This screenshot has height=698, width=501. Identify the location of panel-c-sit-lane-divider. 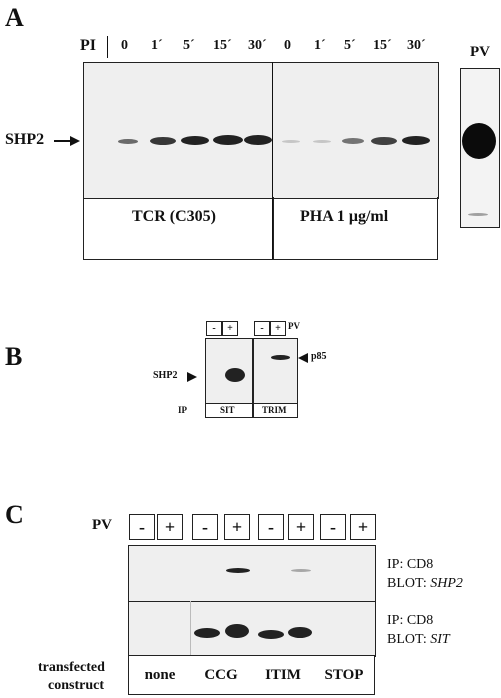
(190, 628).